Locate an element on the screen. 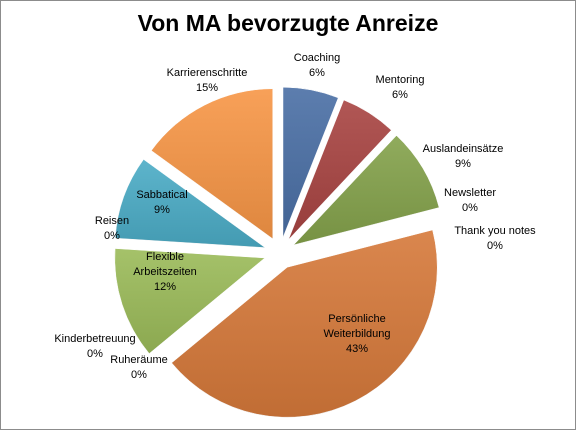 The height and width of the screenshot is (430, 576). pie-slice-shade-karrierenschritte is located at coordinates (212, 163).